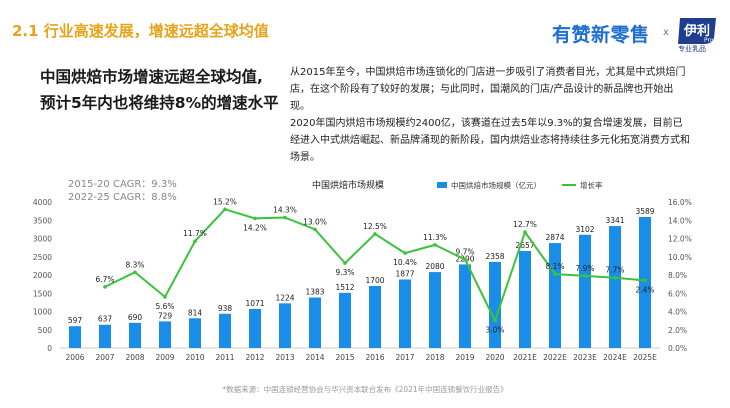 The image size is (730, 408). Describe the element at coordinates (254, 303) in the screenshot. I see `bar-value-label: 1071` at that location.